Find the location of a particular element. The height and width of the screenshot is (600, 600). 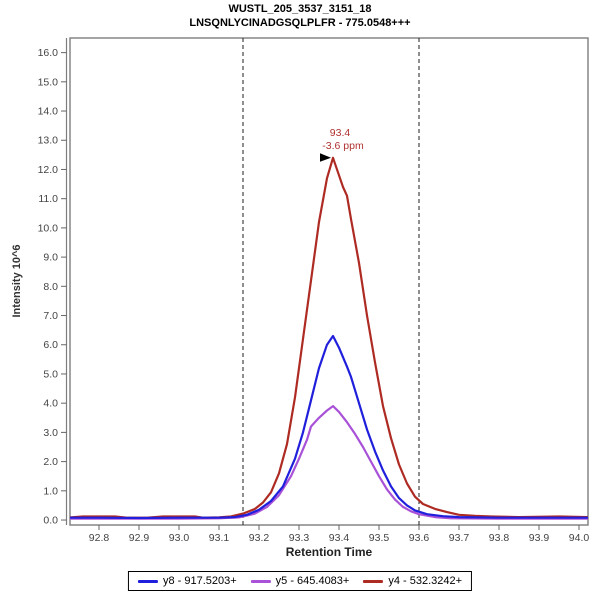

y-tick-label: 12.0 is located at coordinates (48, 170).